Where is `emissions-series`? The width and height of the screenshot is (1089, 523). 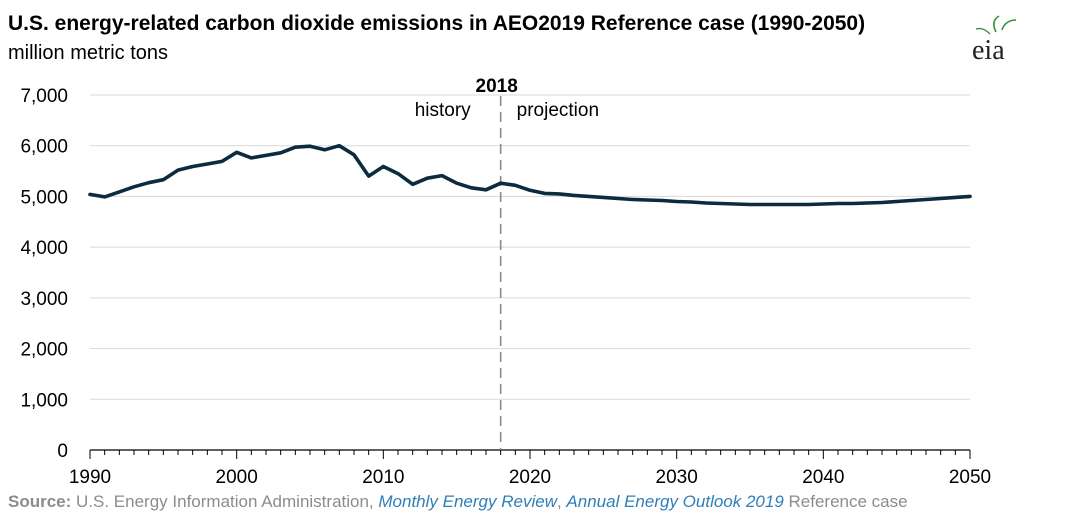 emissions-series is located at coordinates (530, 175).